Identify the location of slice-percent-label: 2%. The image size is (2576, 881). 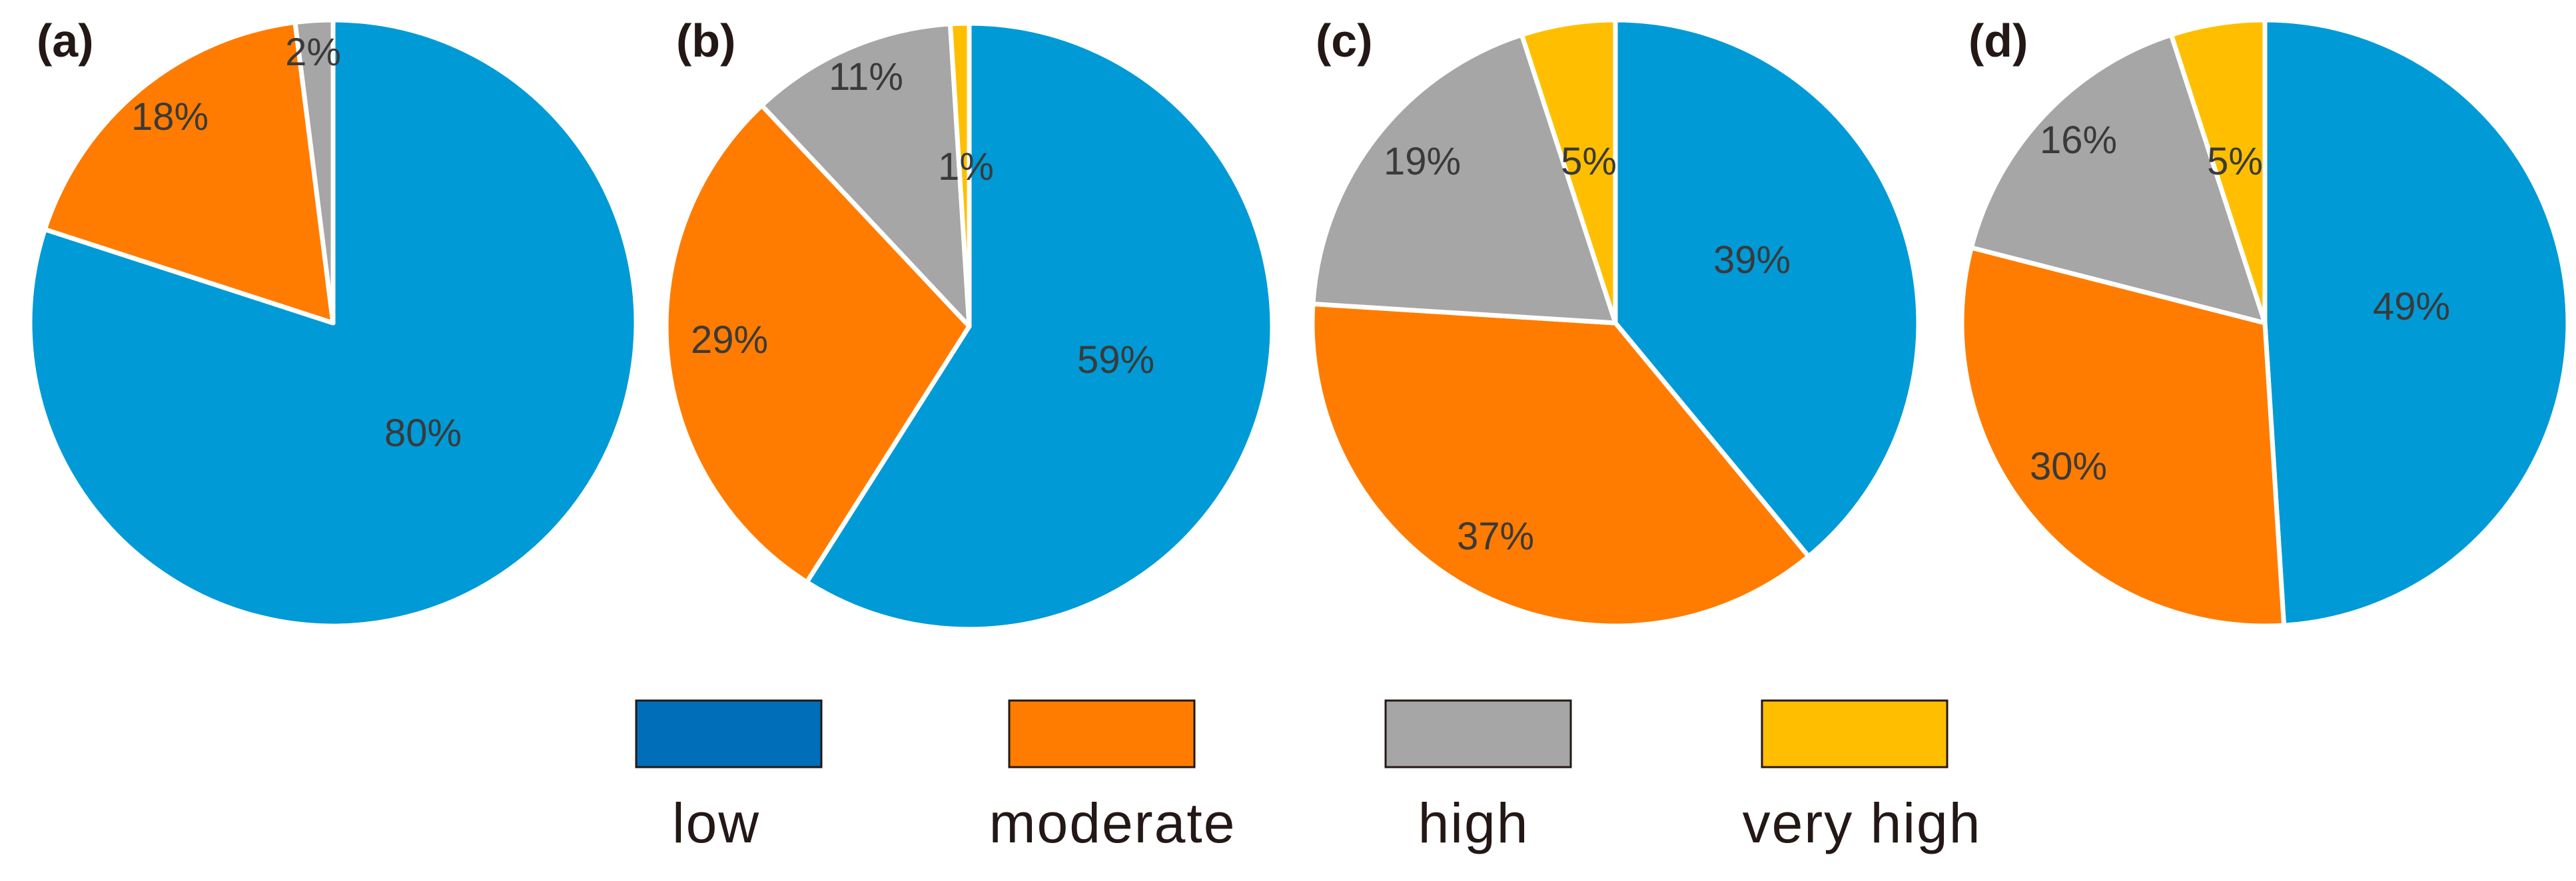
(313, 52).